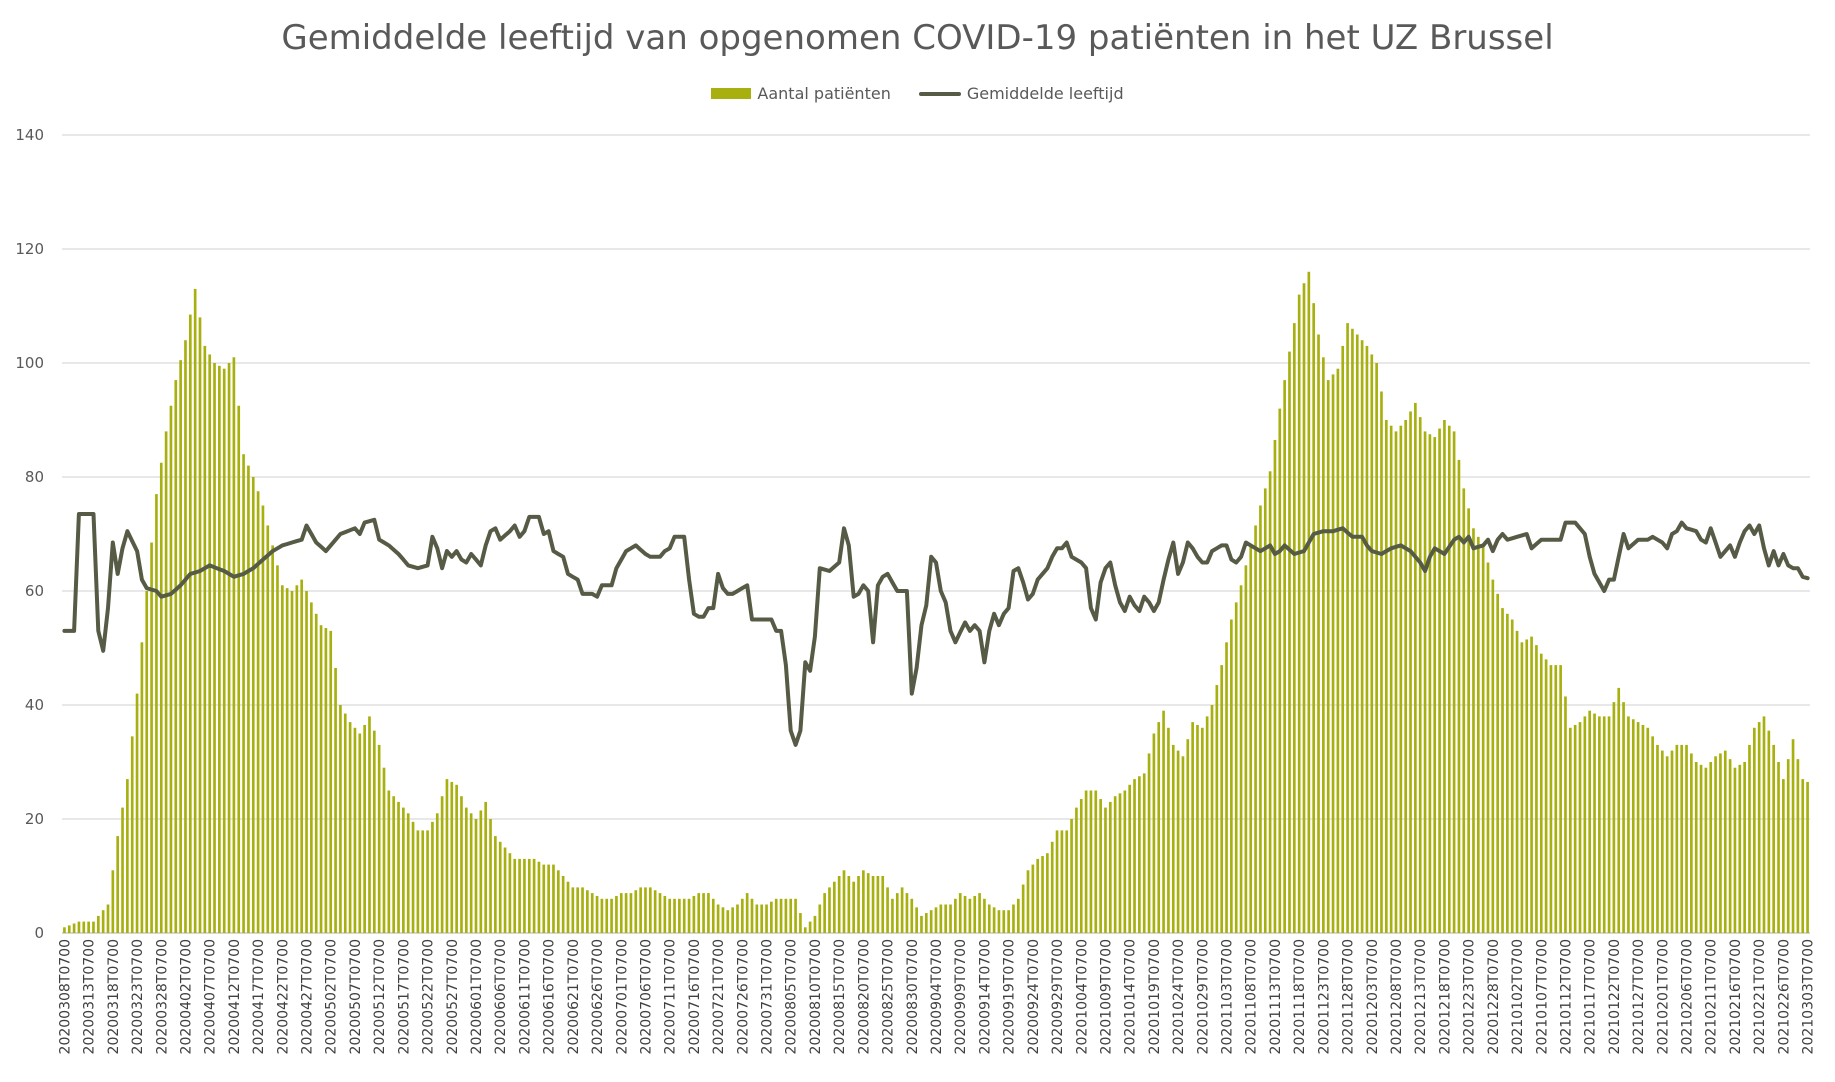 The image size is (1835, 1082). I want to click on x-tick-label: 20200919T0700, so click(1010, 996).